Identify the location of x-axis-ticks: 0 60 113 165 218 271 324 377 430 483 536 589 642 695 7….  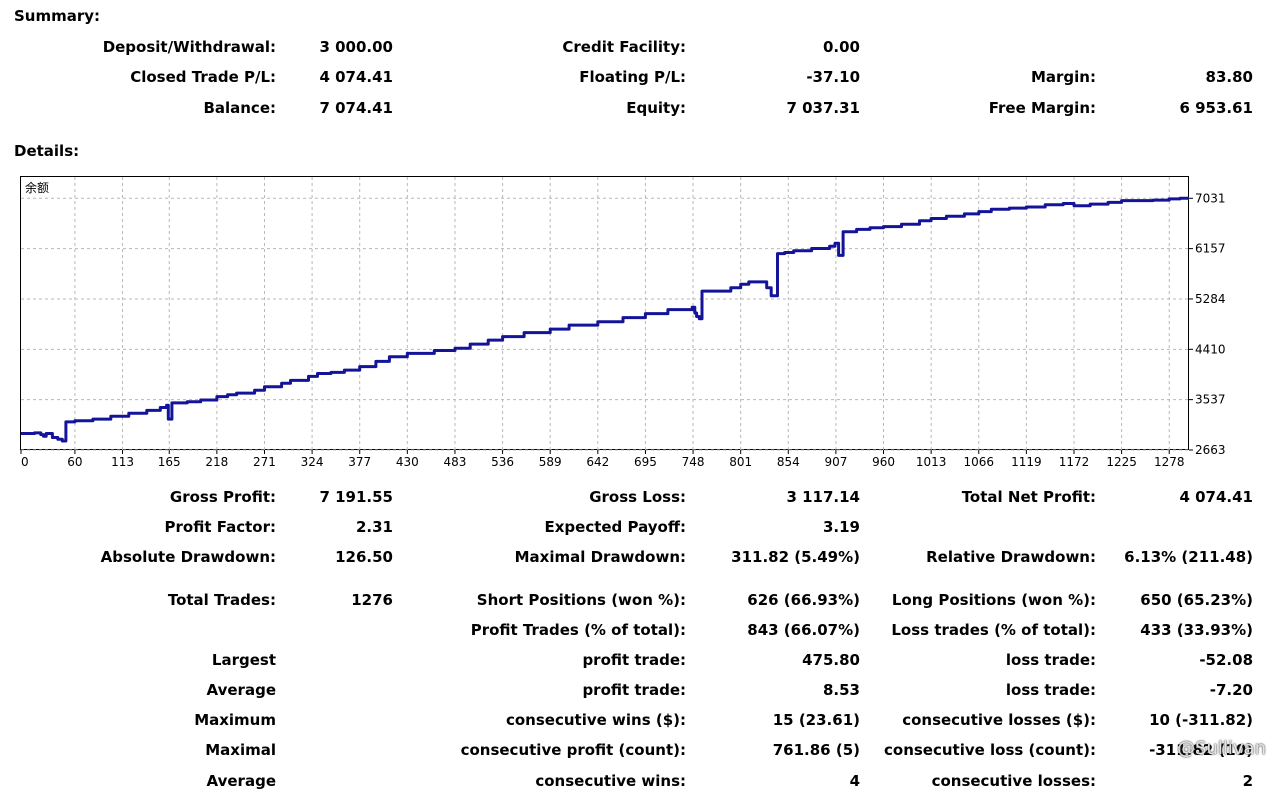
(602, 459).